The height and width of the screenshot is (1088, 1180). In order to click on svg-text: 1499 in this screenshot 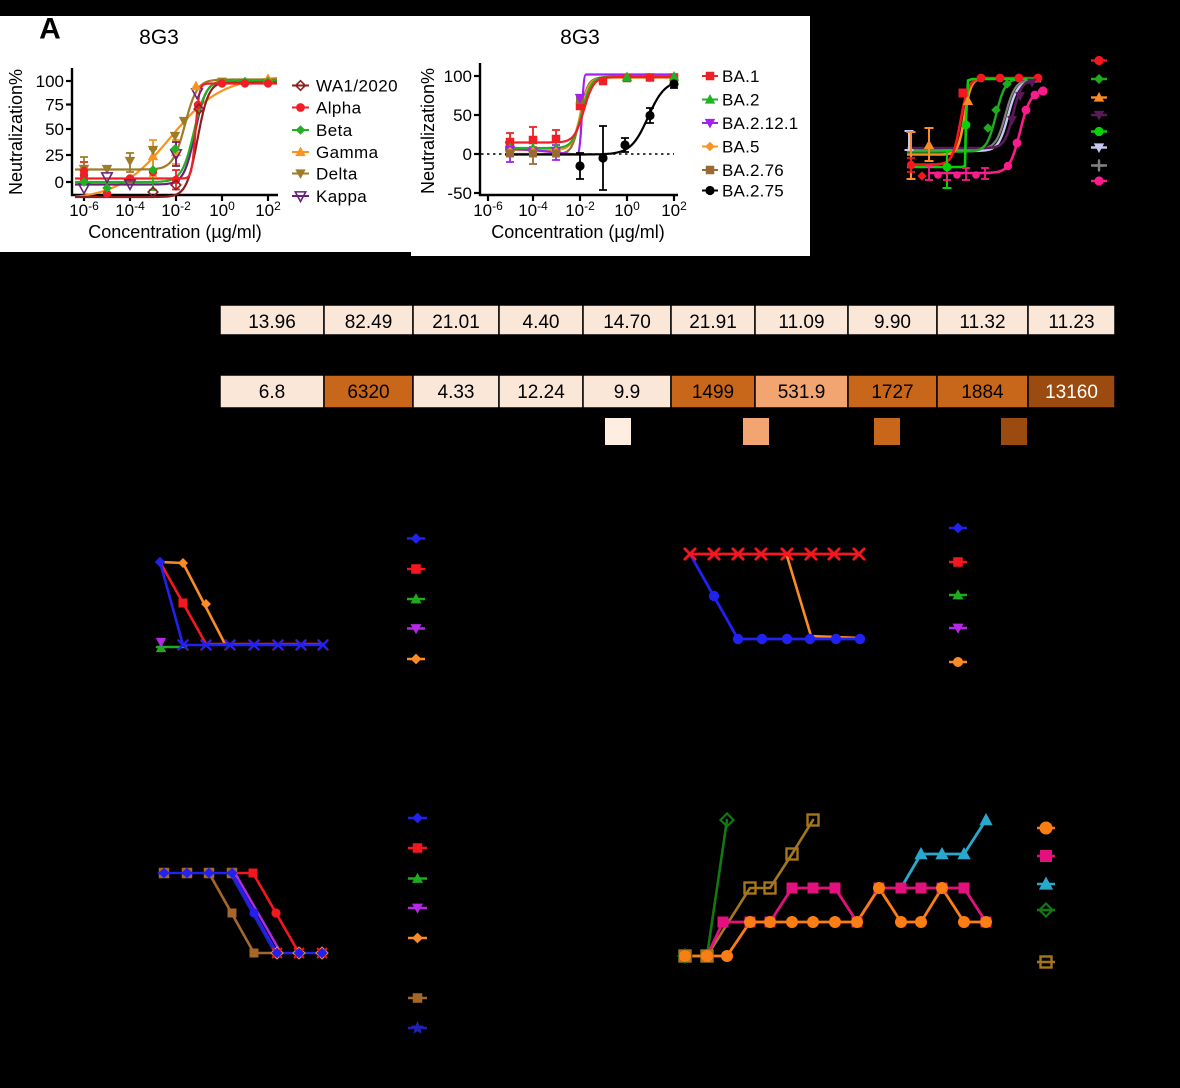, I will do `click(713, 392)`.